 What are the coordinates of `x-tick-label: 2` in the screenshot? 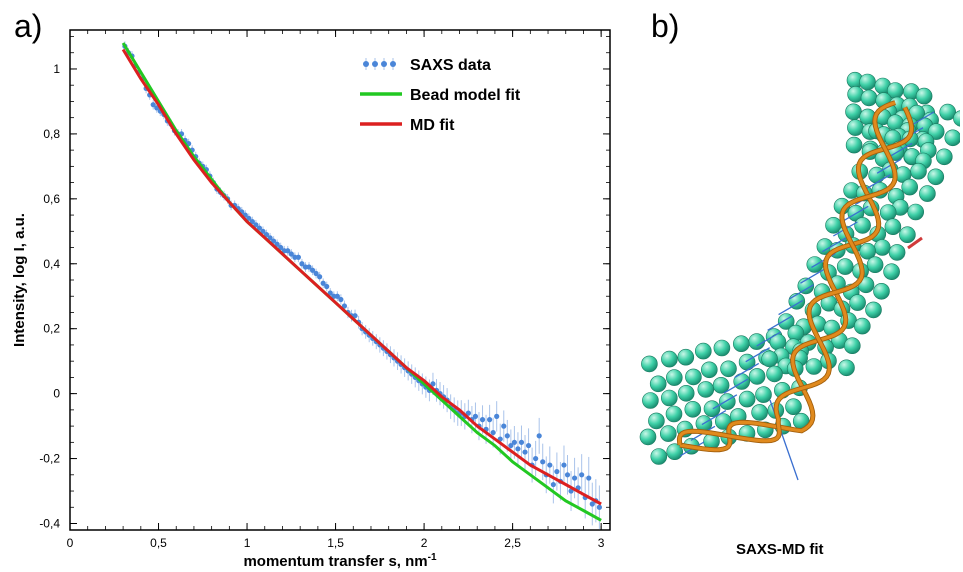 It's located at (424, 543).